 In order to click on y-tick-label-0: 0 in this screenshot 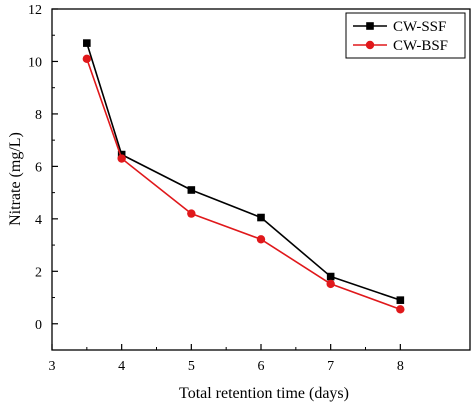, I will do `click(38, 325)`.